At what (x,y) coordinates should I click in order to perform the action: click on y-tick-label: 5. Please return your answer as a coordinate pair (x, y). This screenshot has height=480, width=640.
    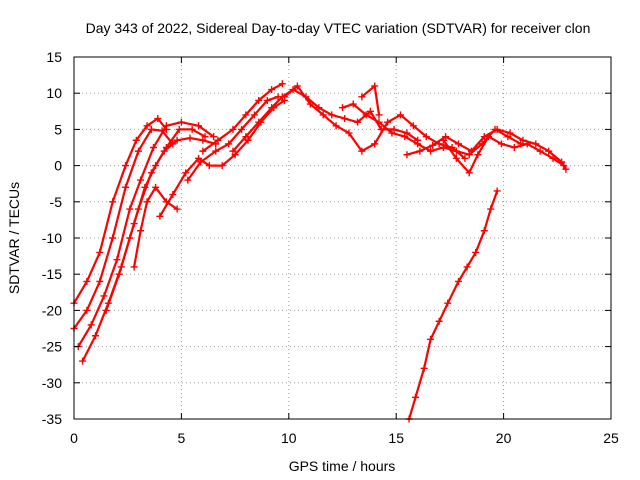
    Looking at the image, I should click on (58, 129).